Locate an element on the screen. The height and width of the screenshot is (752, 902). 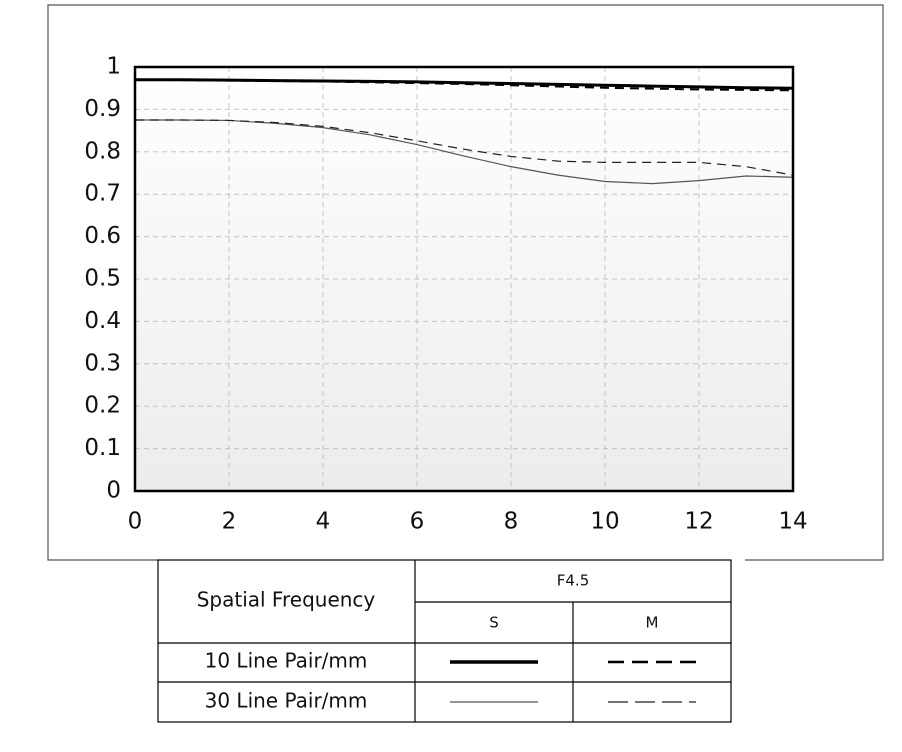
x-tick-label: 12 is located at coordinates (698, 522).